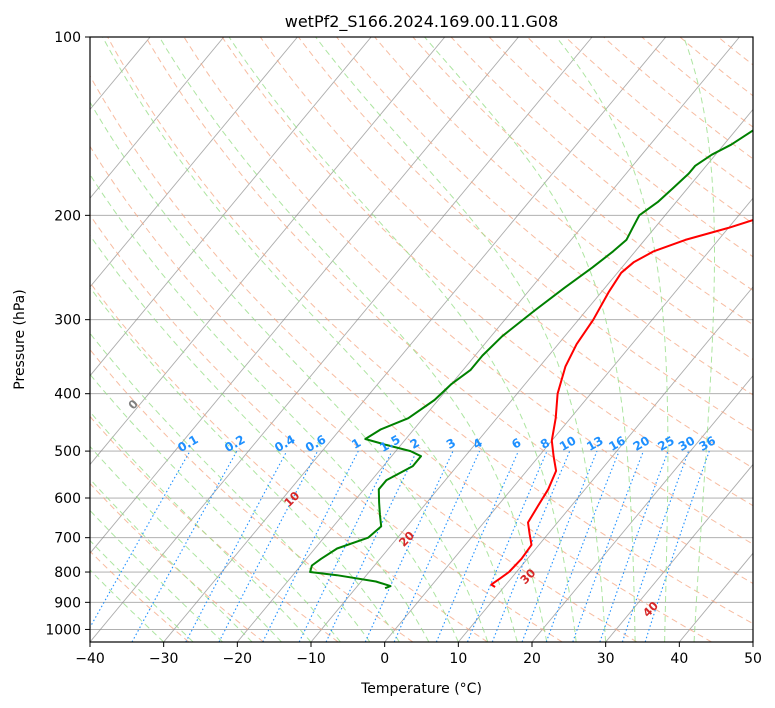 The image size is (775, 708). I want to click on y-tick-label: 900, so click(67, 603).